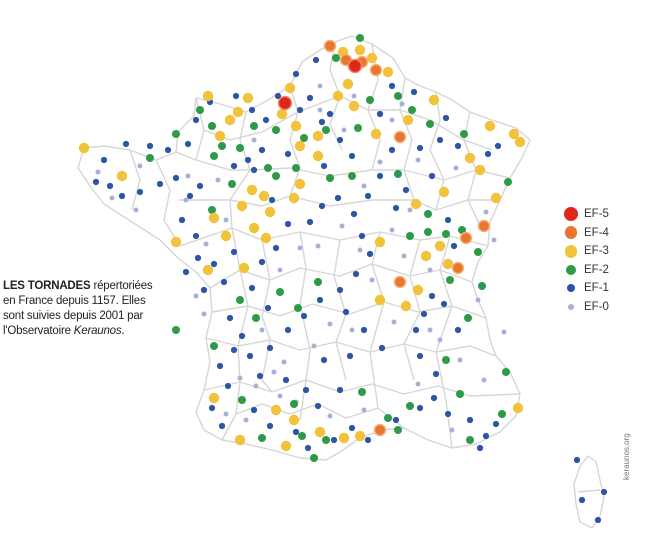 This screenshot has height=540, width=645. I want to click on caption-line1-rest: répertoriées, so click(121, 286).